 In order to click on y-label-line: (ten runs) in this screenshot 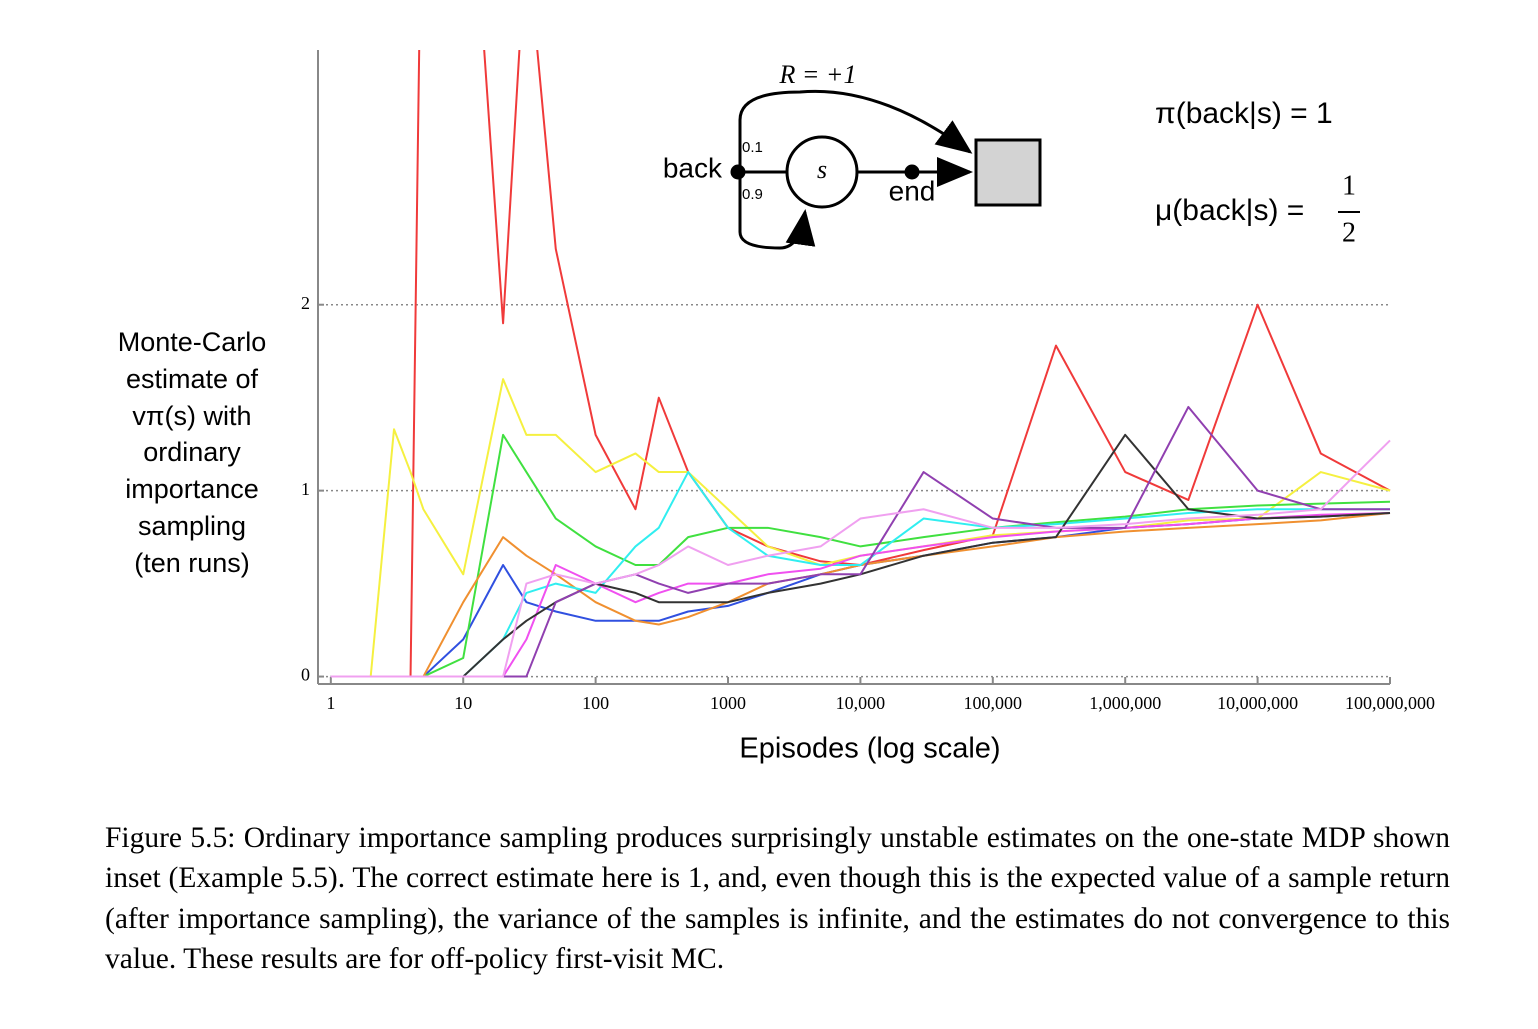, I will do `click(192, 562)`.